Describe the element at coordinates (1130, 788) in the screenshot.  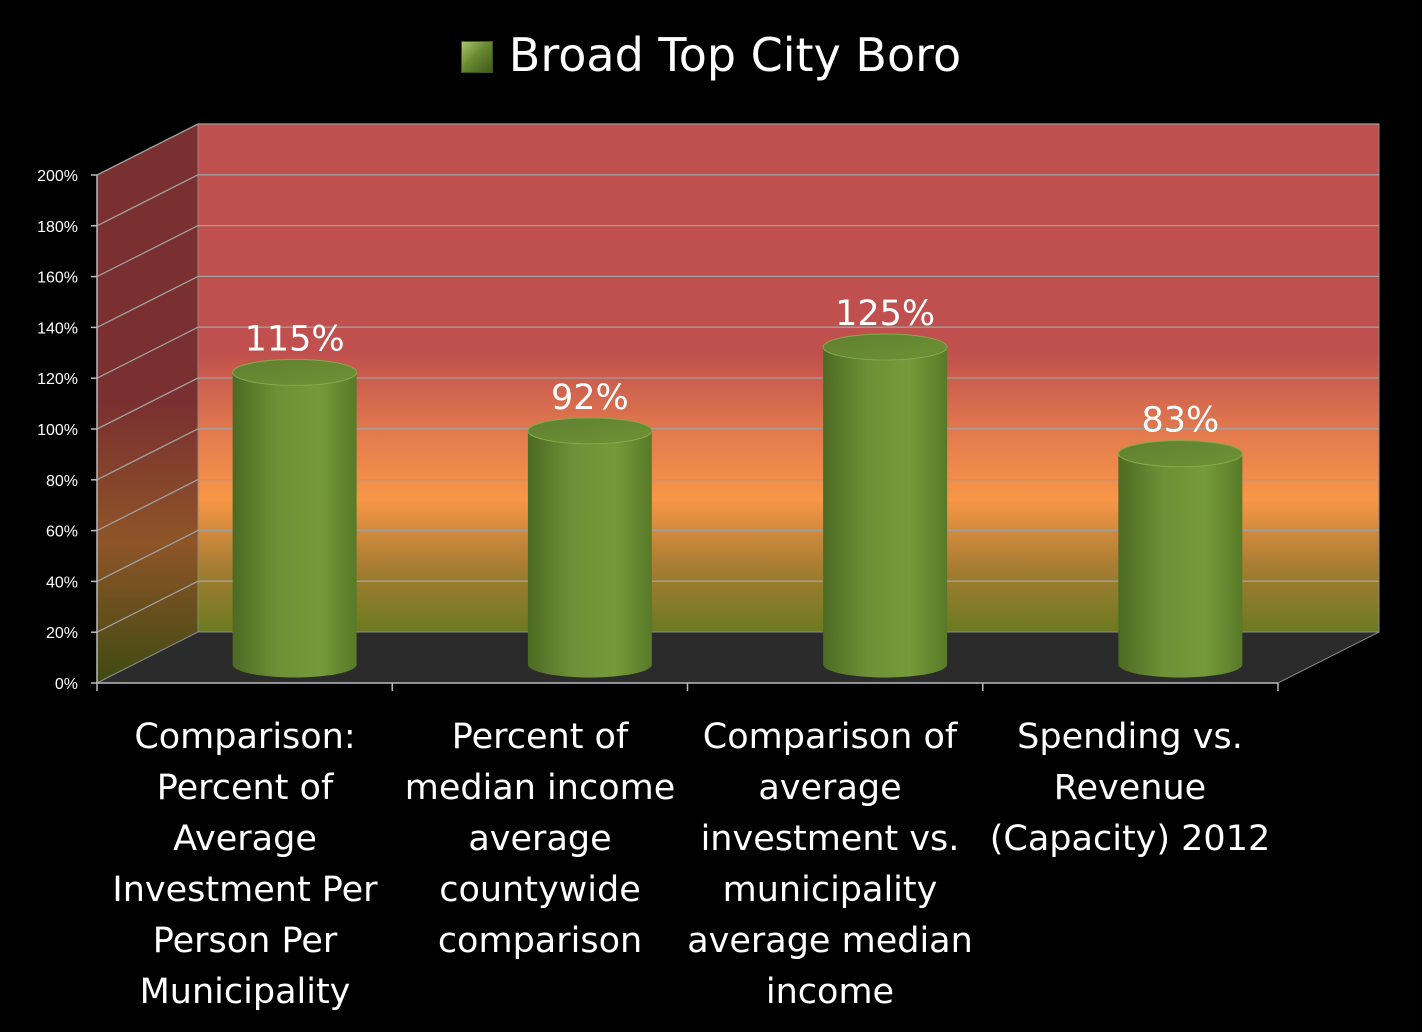
I see `category-label-4: Spending vs. Revenue (Capacity) 2012` at that location.